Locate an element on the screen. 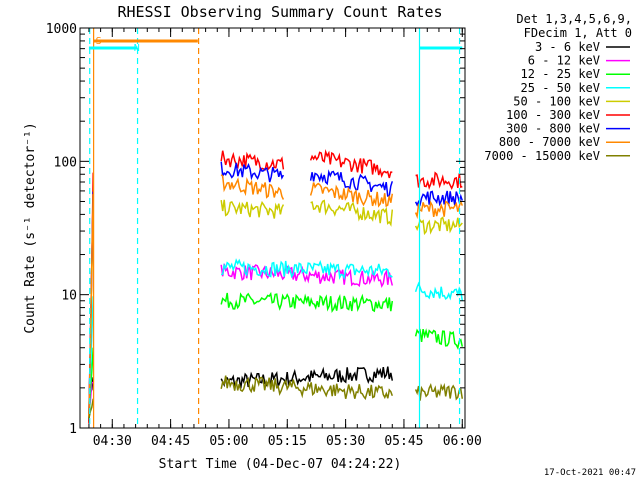  legend-label-12-25-kev: 12 - 25 keV is located at coordinates (560, 74).